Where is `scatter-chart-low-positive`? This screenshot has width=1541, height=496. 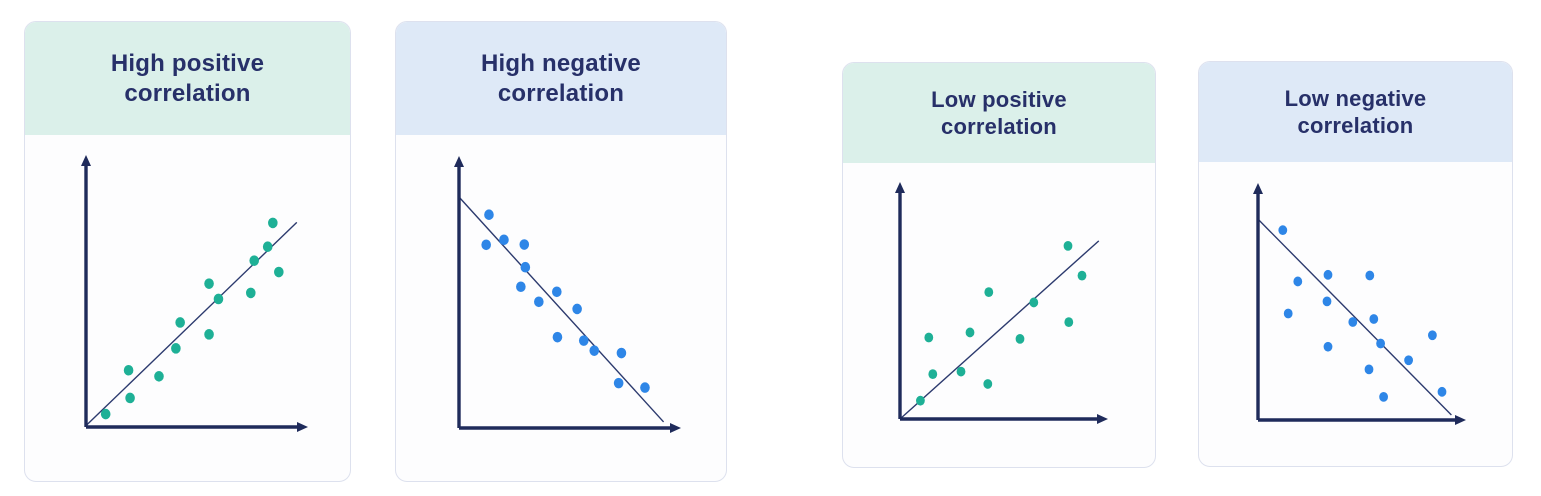
scatter-chart-low-positive is located at coordinates (1001, 303).